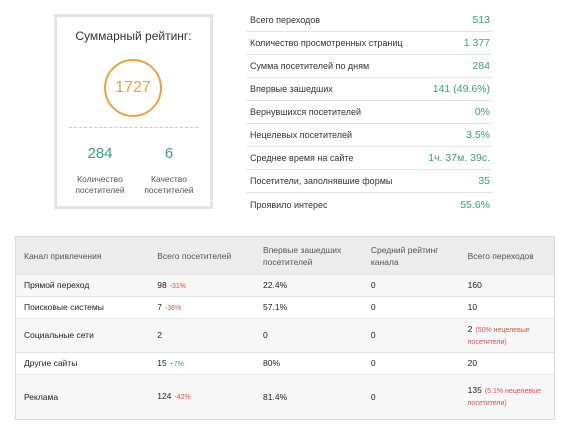  I want to click on summary-rating-title: Суммарный рейтинг:, so click(133, 36).